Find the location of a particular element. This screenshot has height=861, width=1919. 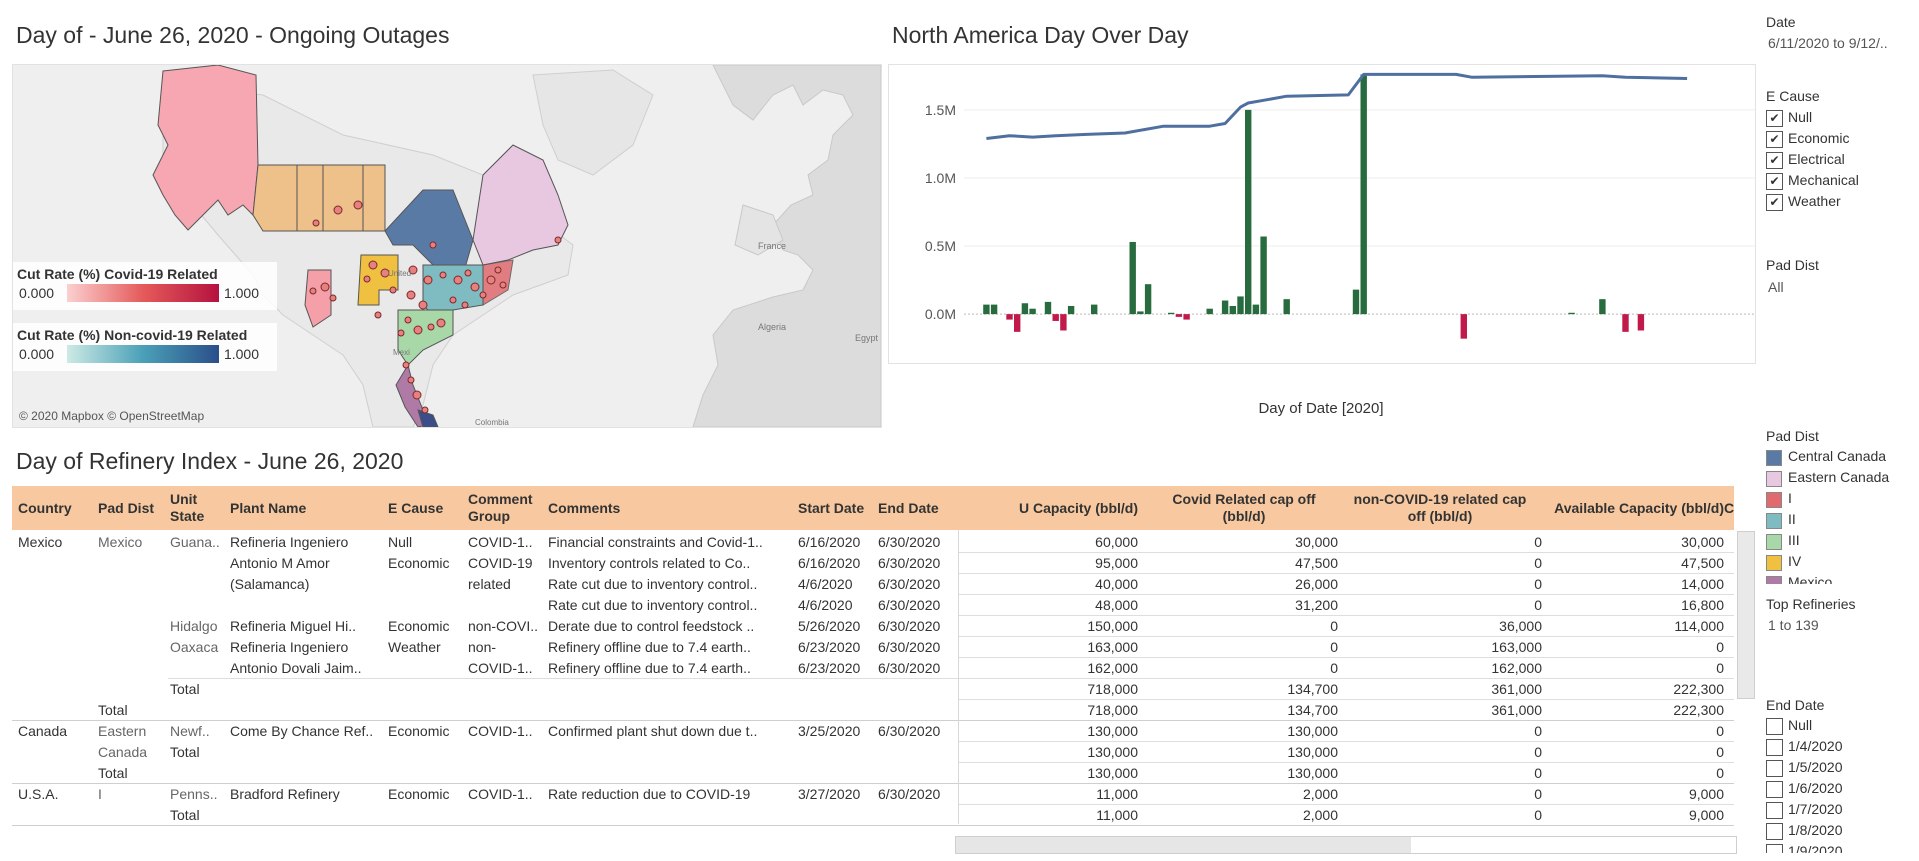

cell-end is located at coordinates (918, 710).